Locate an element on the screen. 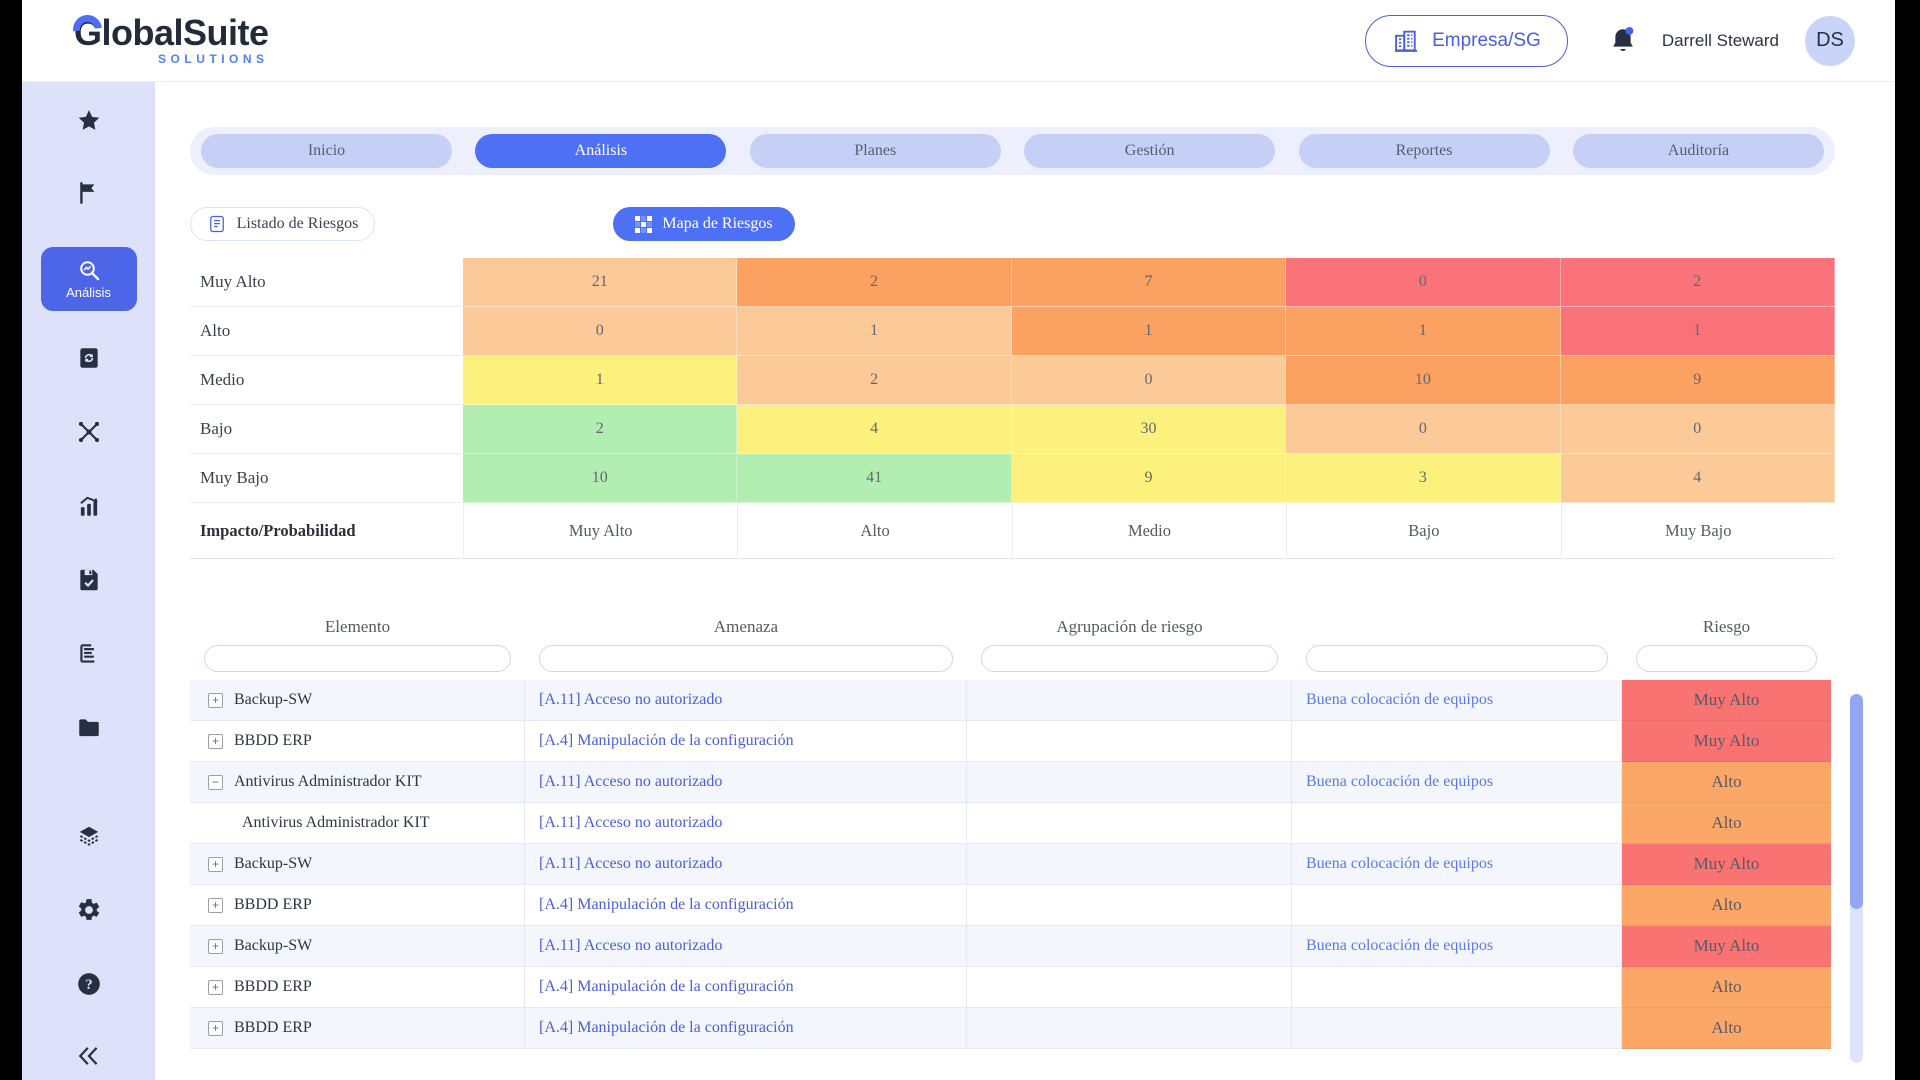 The image size is (1920, 1080). table-scrollbar-thumb is located at coordinates (1856, 801).